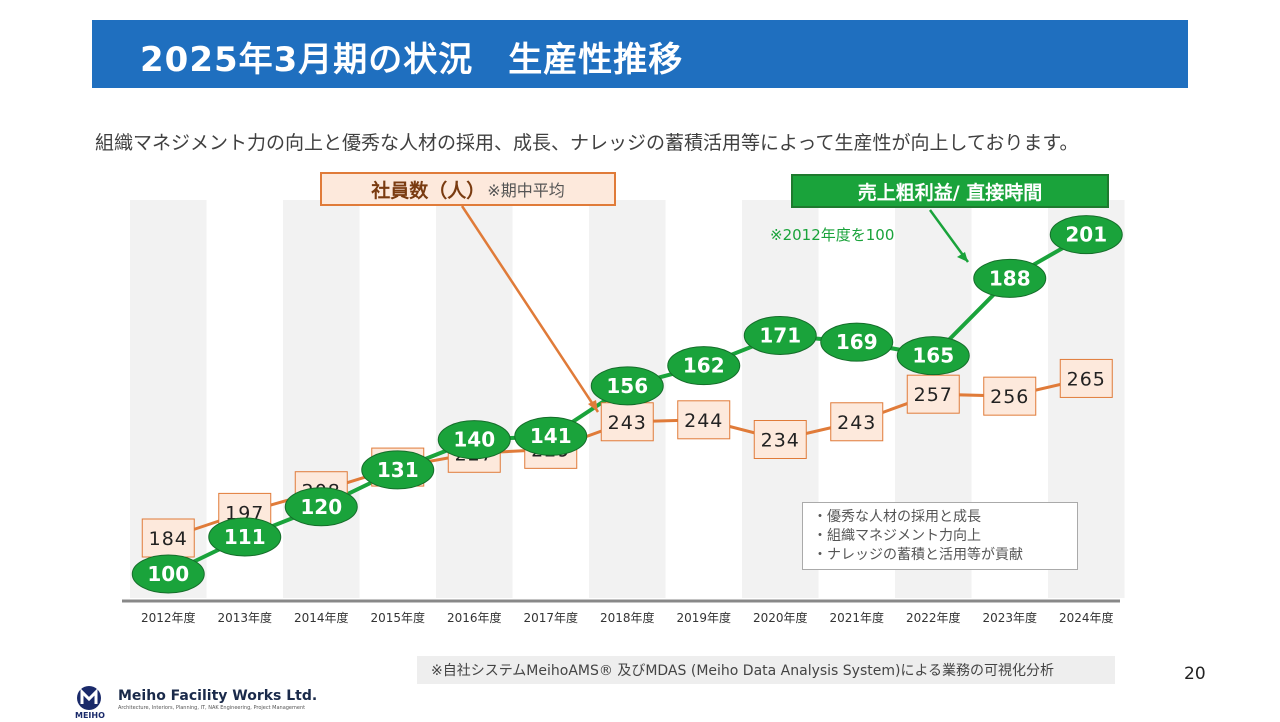 This screenshot has height=722, width=1280. I want to click on productivity-value-label: 140, so click(474, 440).